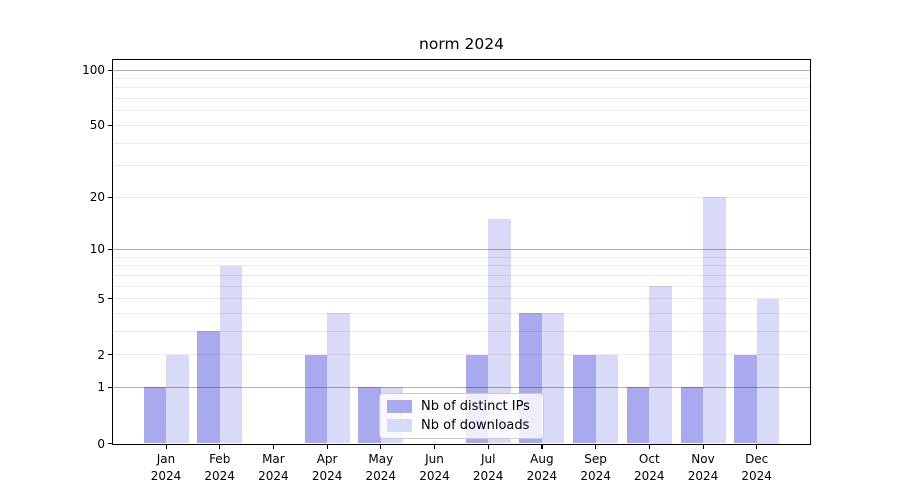 This screenshot has height=500, width=900. What do you see at coordinates (399, 406) in the screenshot?
I see `legend-swatch-distinct-ips` at bounding box center [399, 406].